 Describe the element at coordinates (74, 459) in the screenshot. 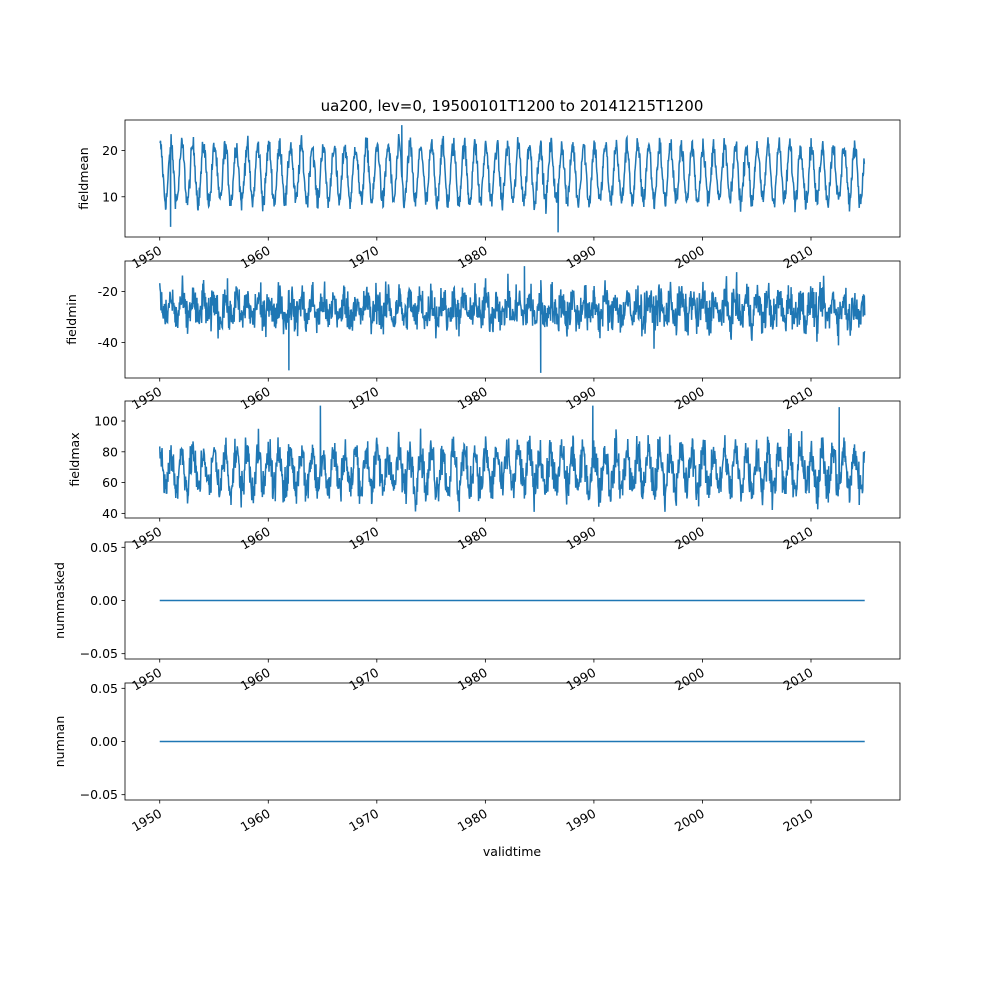

I see `y-axis-label-fieldmax: fieldmax` at that location.